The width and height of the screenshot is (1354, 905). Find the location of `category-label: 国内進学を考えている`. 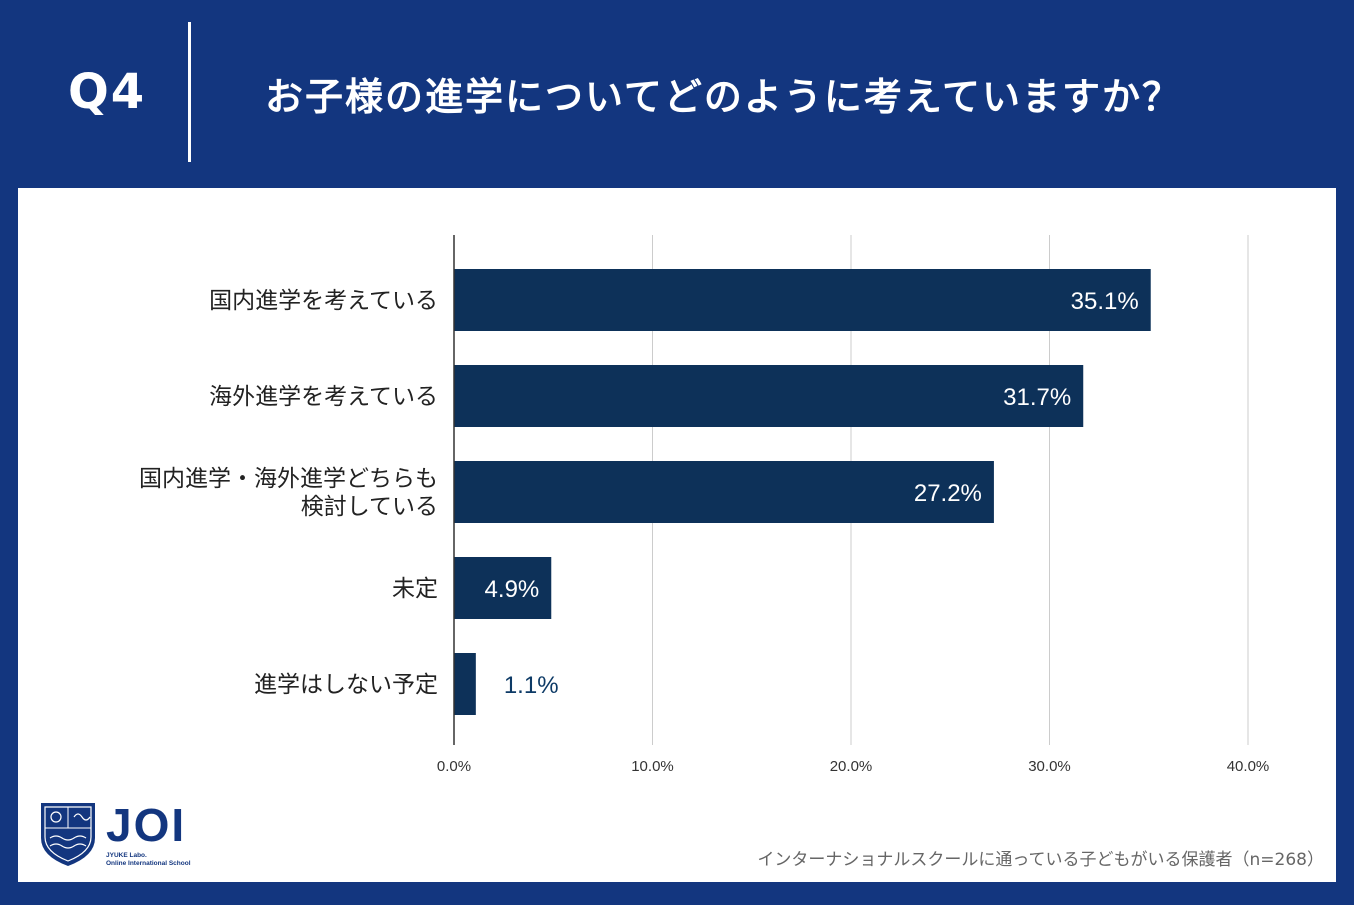

category-label: 国内進学を考えている is located at coordinates (323, 301).